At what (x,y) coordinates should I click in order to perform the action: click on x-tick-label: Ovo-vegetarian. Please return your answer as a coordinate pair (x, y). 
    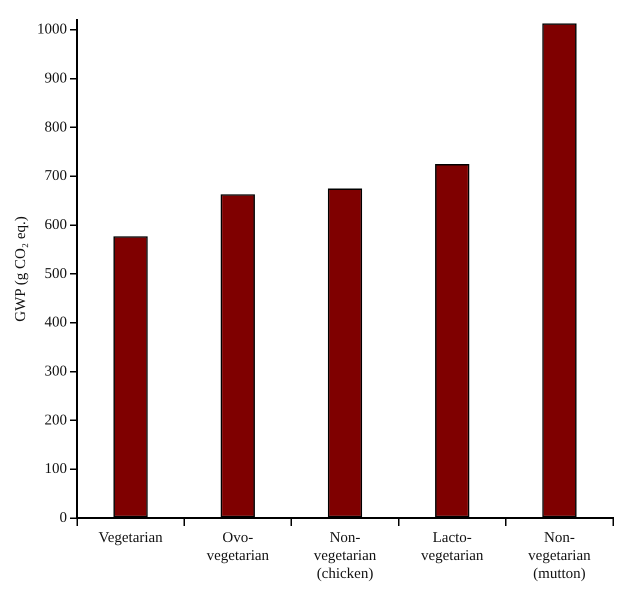
    Looking at the image, I should click on (238, 547).